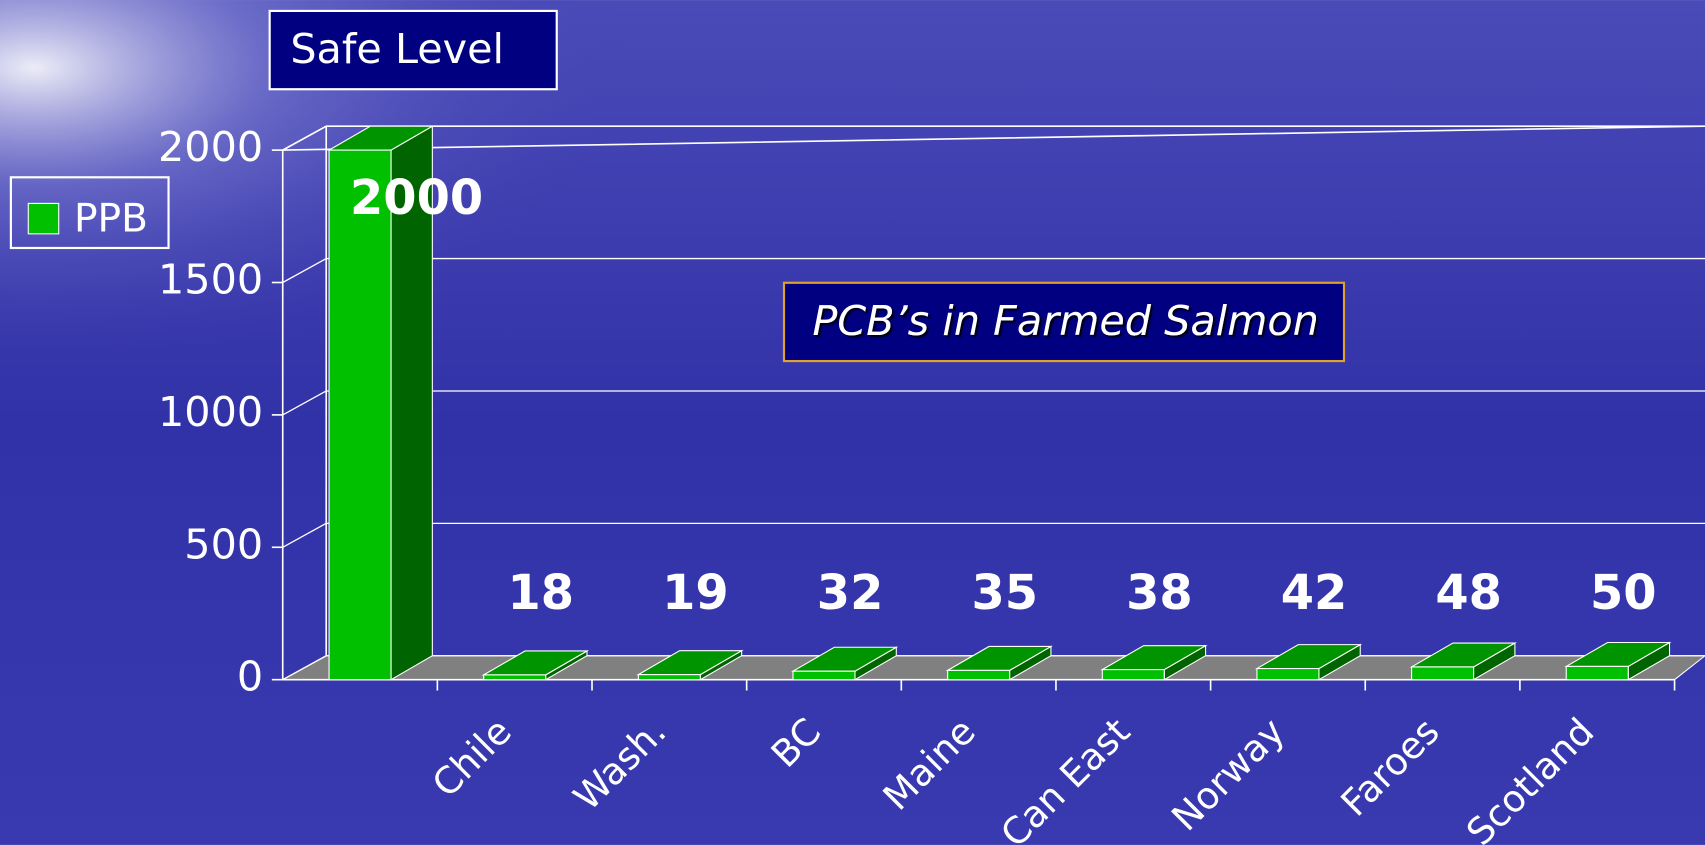 This screenshot has height=845, width=1705. I want to click on value-label: 32, so click(850, 593).